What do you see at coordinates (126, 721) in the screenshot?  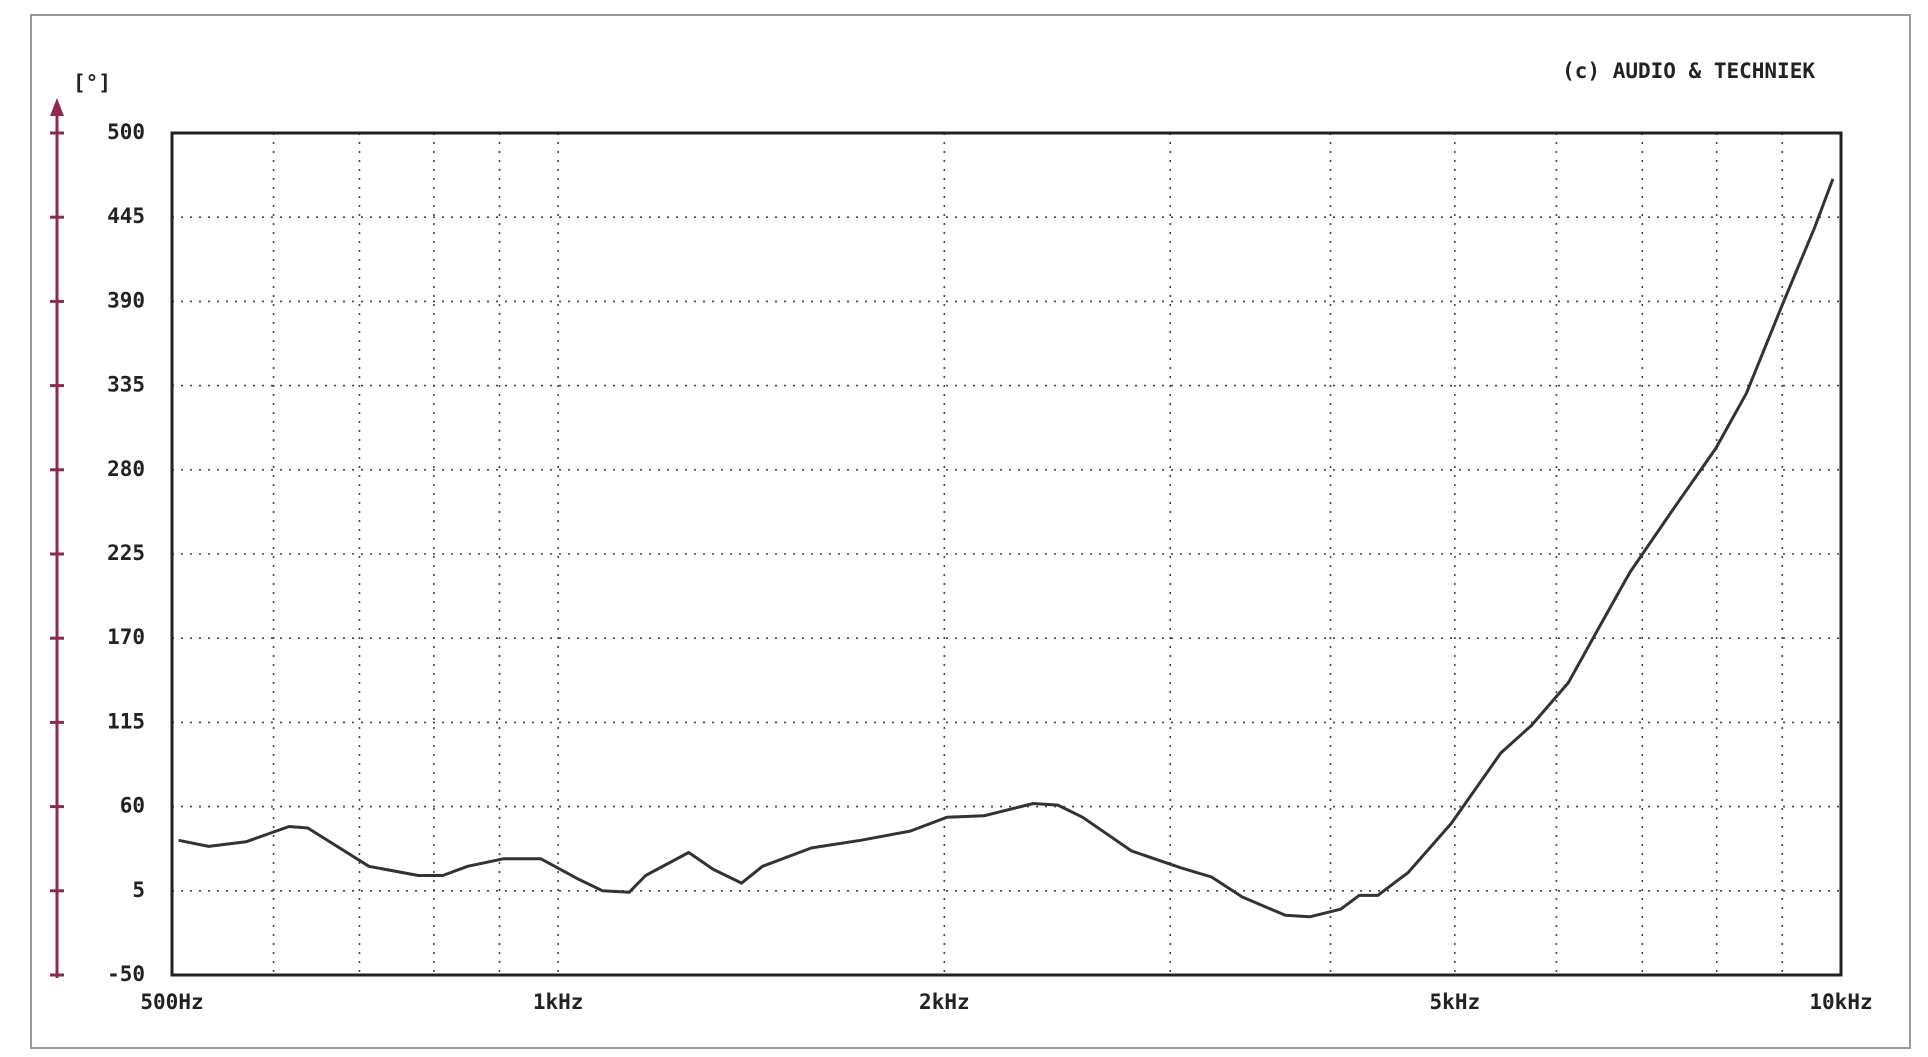 I see `y-tick-label: 115` at bounding box center [126, 721].